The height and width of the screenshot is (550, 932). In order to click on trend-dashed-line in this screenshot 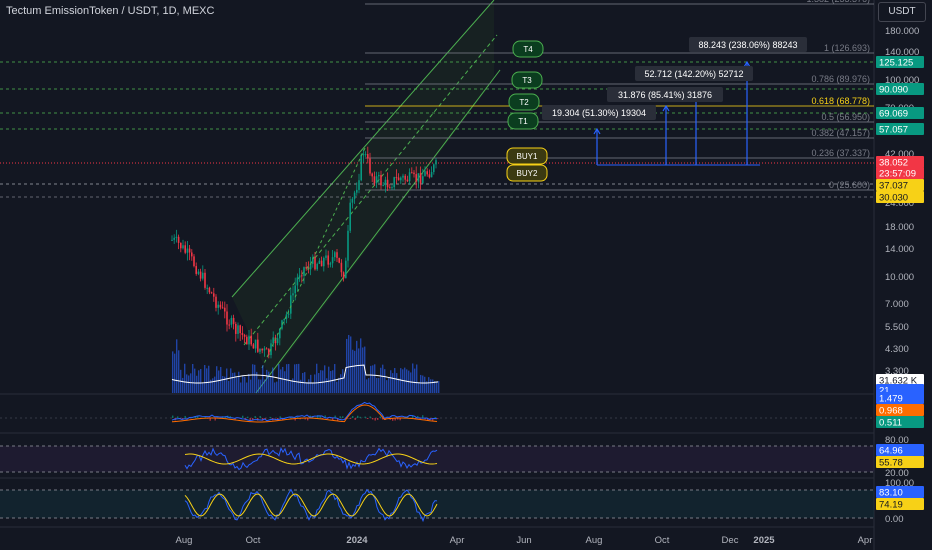, I will do `click(313, 258)`.